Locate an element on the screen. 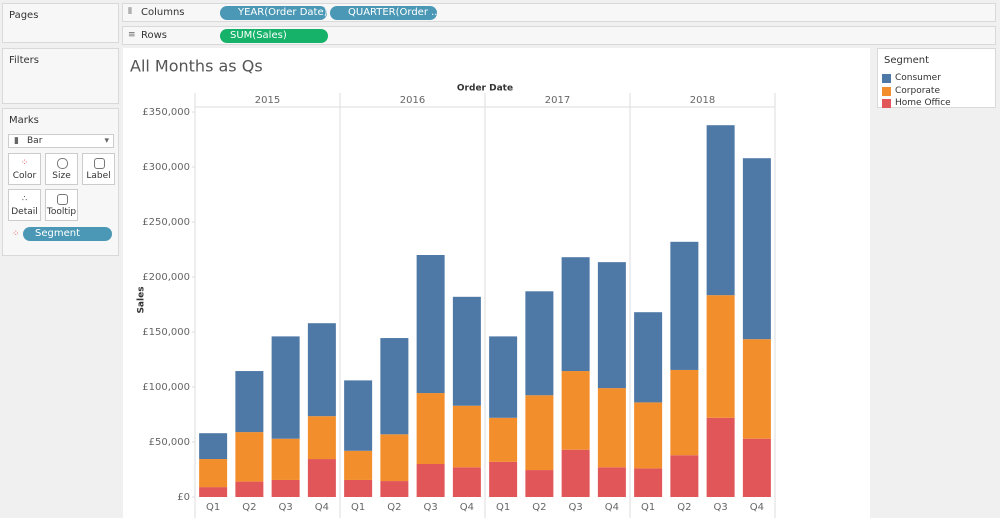  rows-icon: ≡ is located at coordinates (132, 35).